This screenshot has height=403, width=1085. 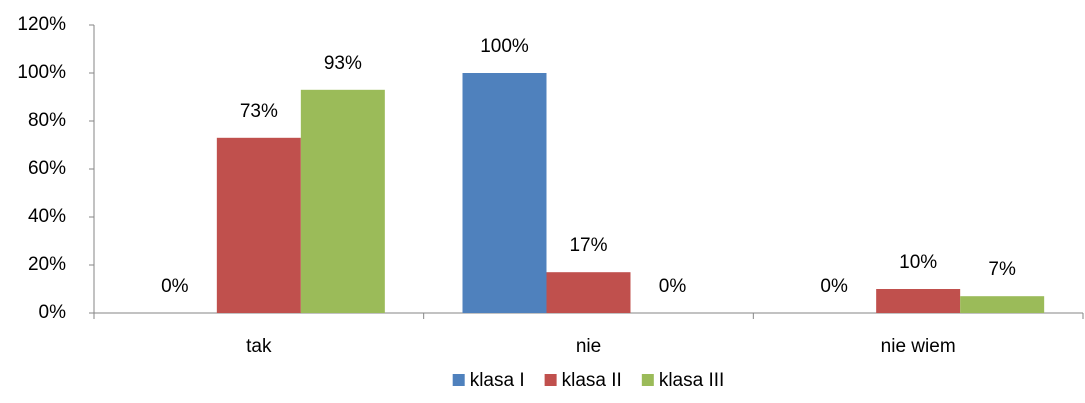 I want to click on data-label: 100%, so click(x=504, y=46).